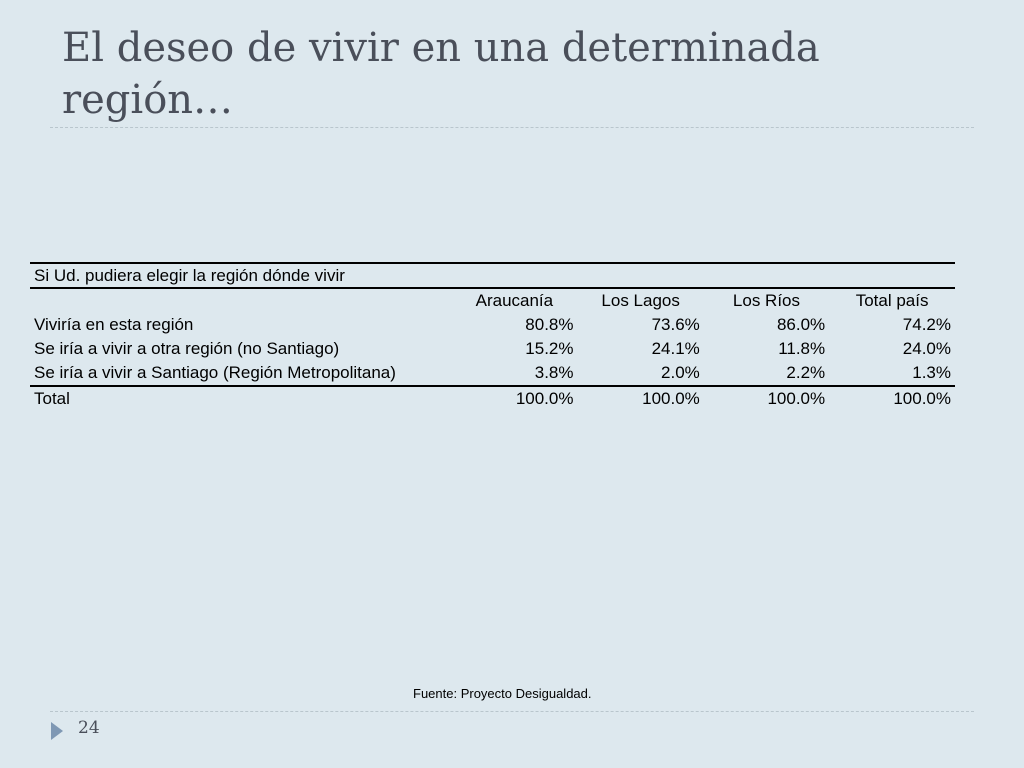 The width and height of the screenshot is (1024, 768). Describe the element at coordinates (766, 374) in the screenshot. I see `cell-value: 2.2%` at that location.